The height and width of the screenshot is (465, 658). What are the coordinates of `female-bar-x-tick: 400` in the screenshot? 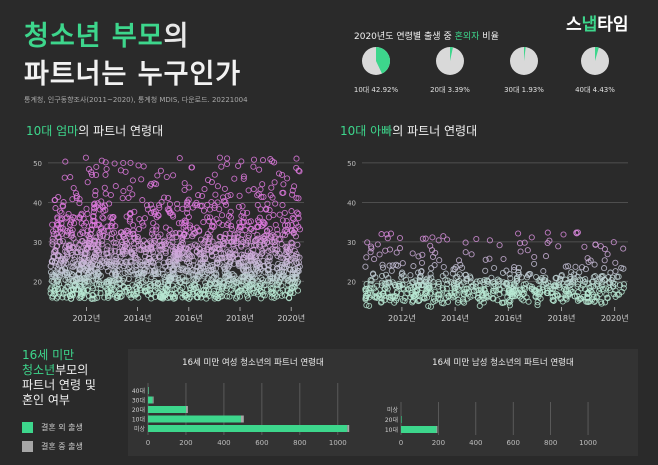 It's located at (223, 443).